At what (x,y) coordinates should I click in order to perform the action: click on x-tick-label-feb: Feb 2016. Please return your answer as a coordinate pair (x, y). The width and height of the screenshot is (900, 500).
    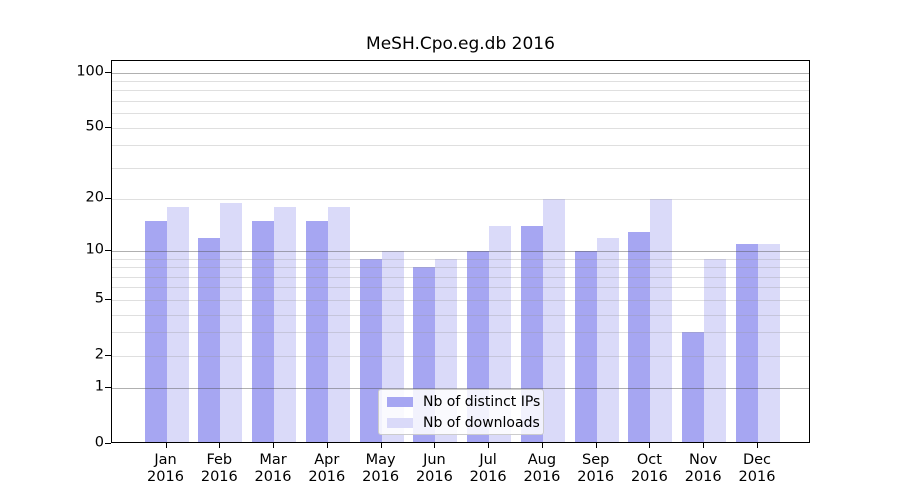
    Looking at the image, I should click on (219, 468).